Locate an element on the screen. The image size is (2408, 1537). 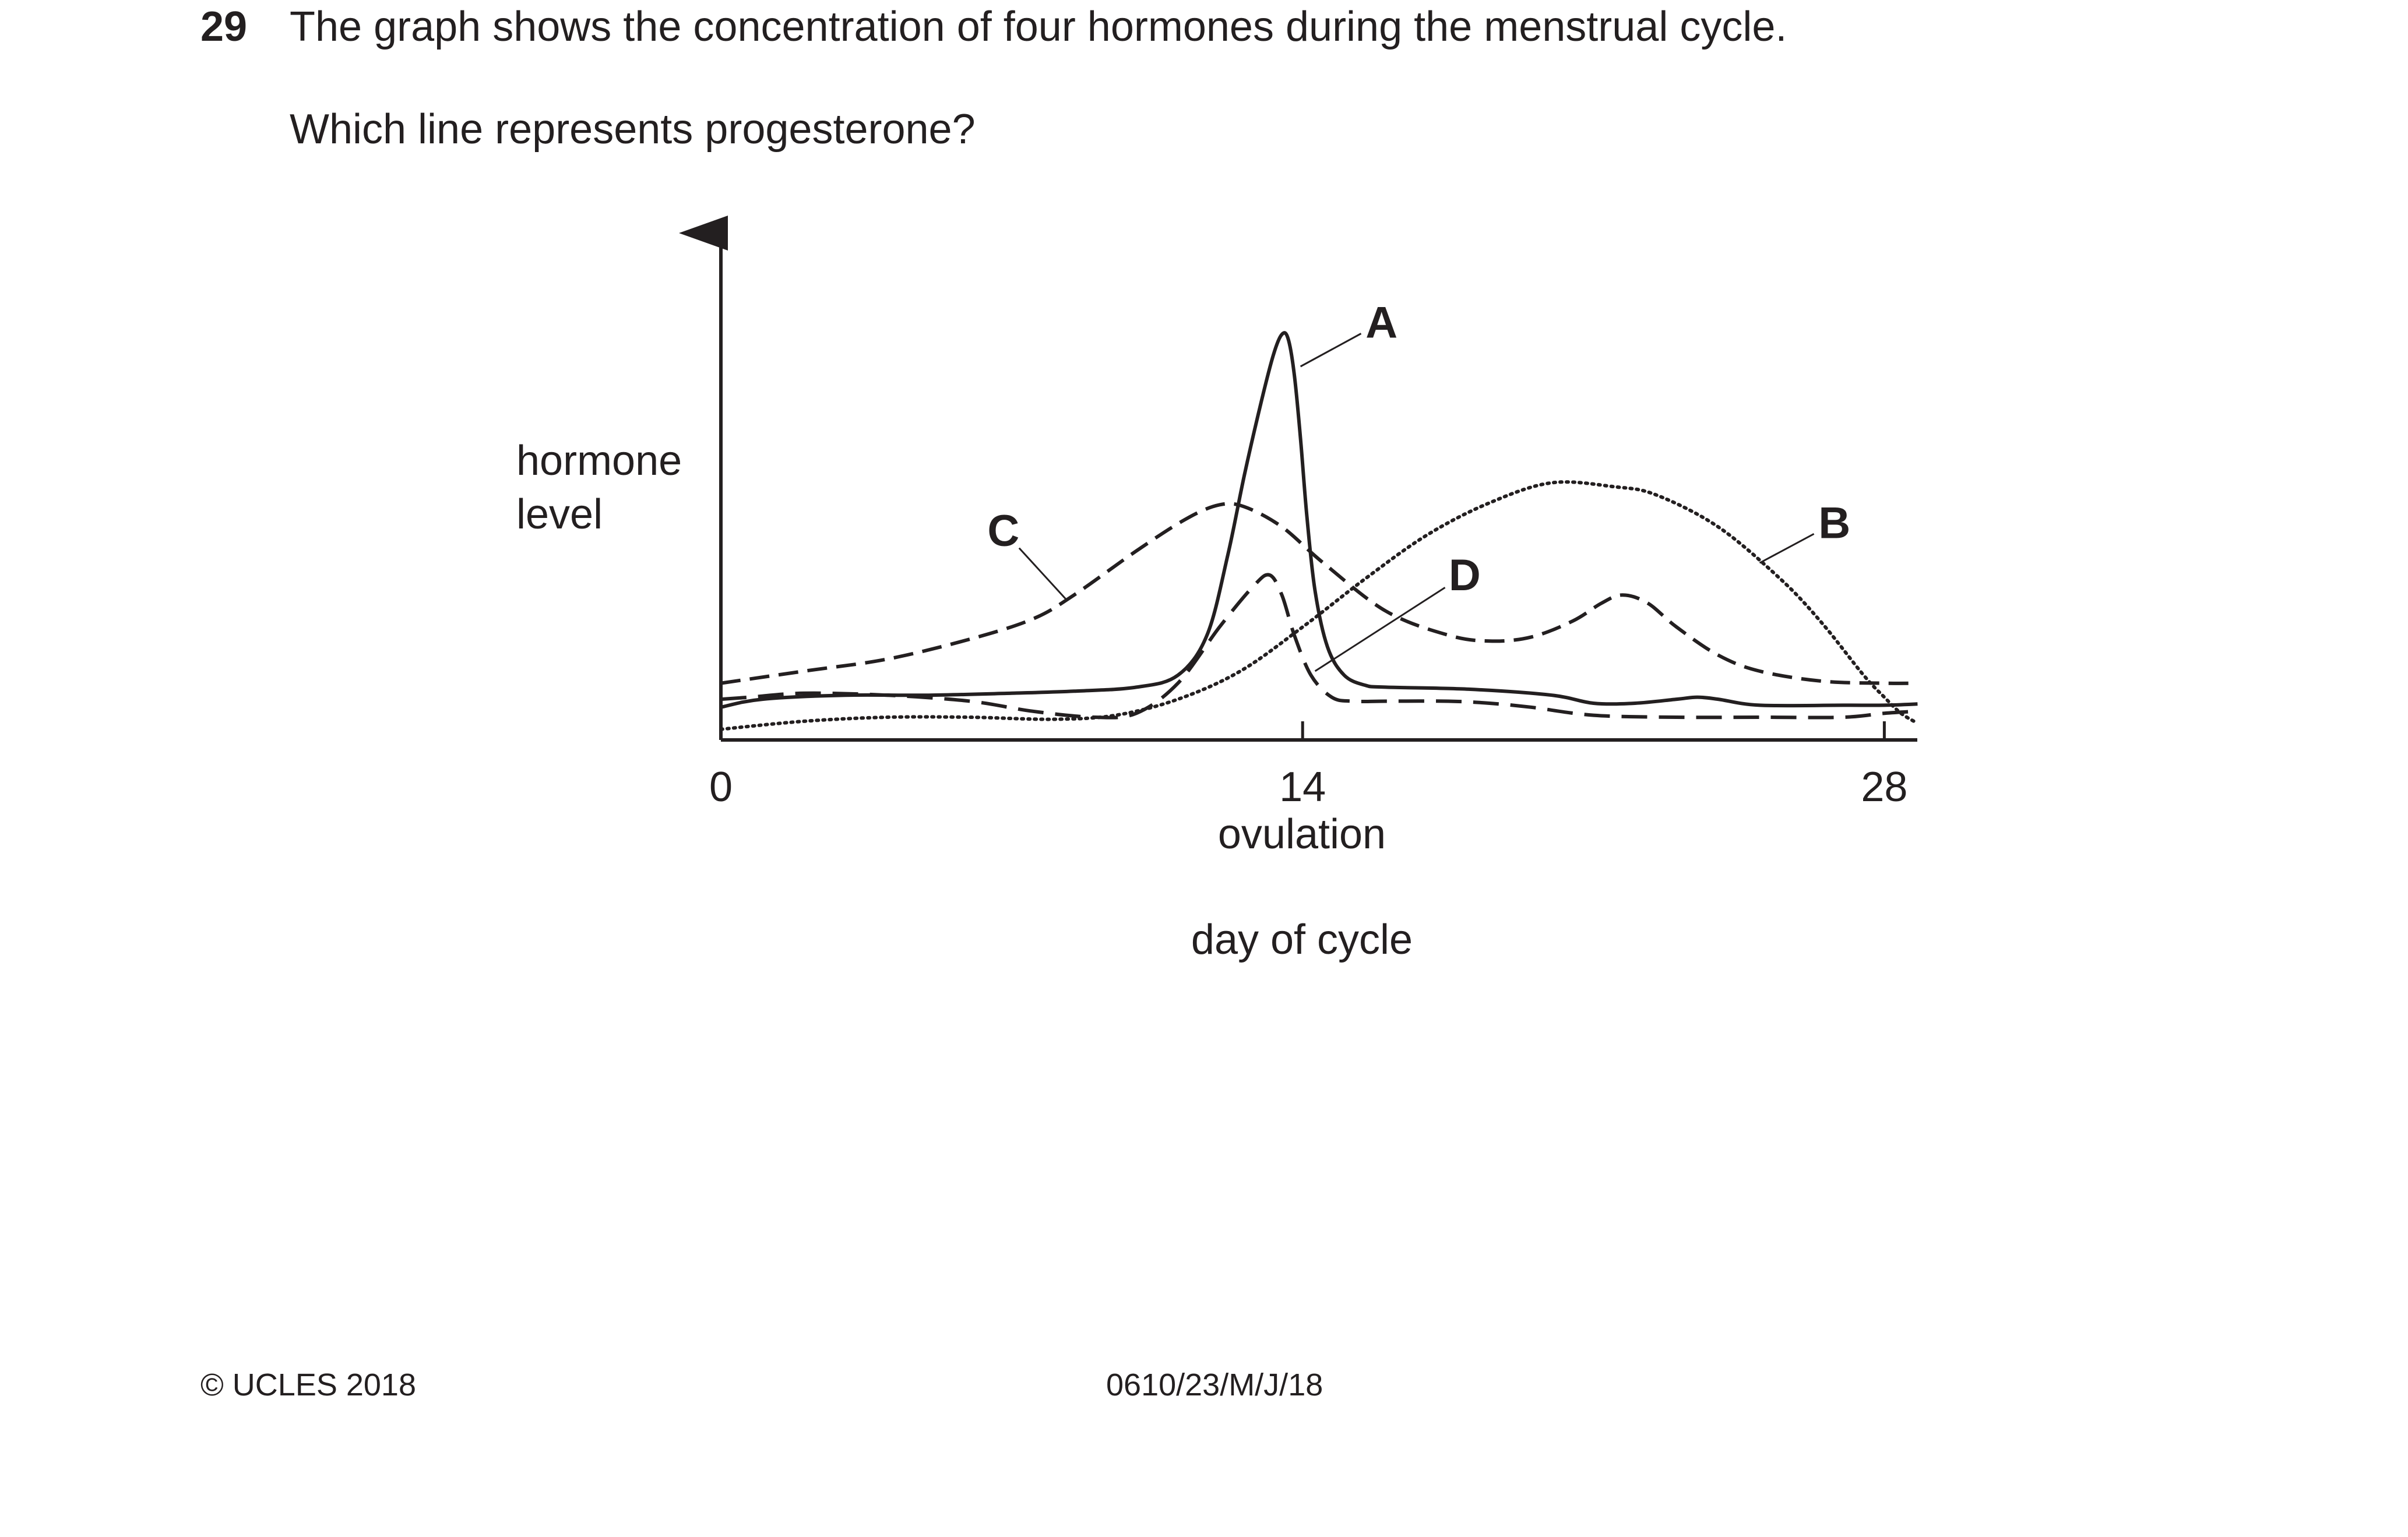
series-label-d: D is located at coordinates (1465, 575).